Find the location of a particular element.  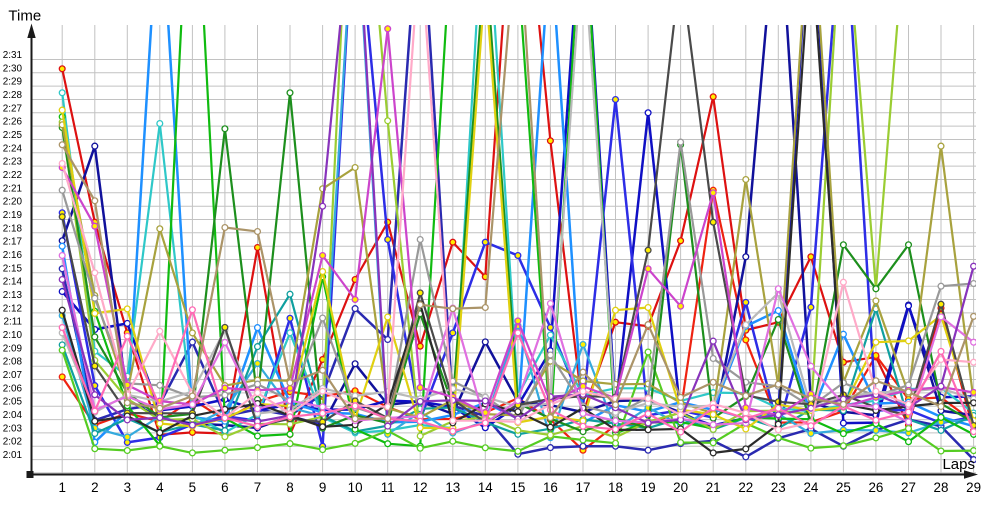

svg-text: 11 is located at coordinates (388, 487).